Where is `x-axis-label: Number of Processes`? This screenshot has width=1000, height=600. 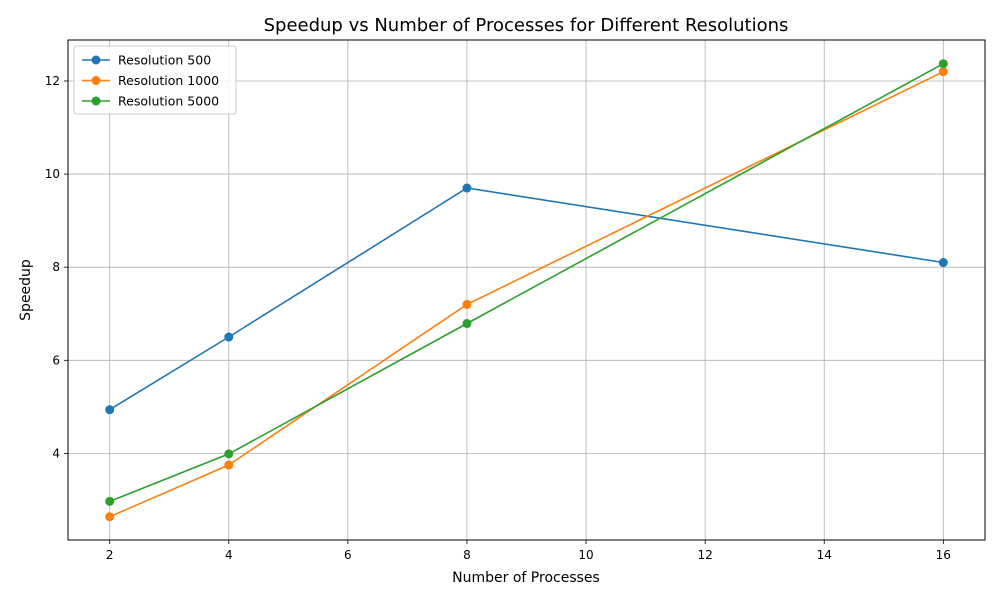 x-axis-label: Number of Processes is located at coordinates (526, 578).